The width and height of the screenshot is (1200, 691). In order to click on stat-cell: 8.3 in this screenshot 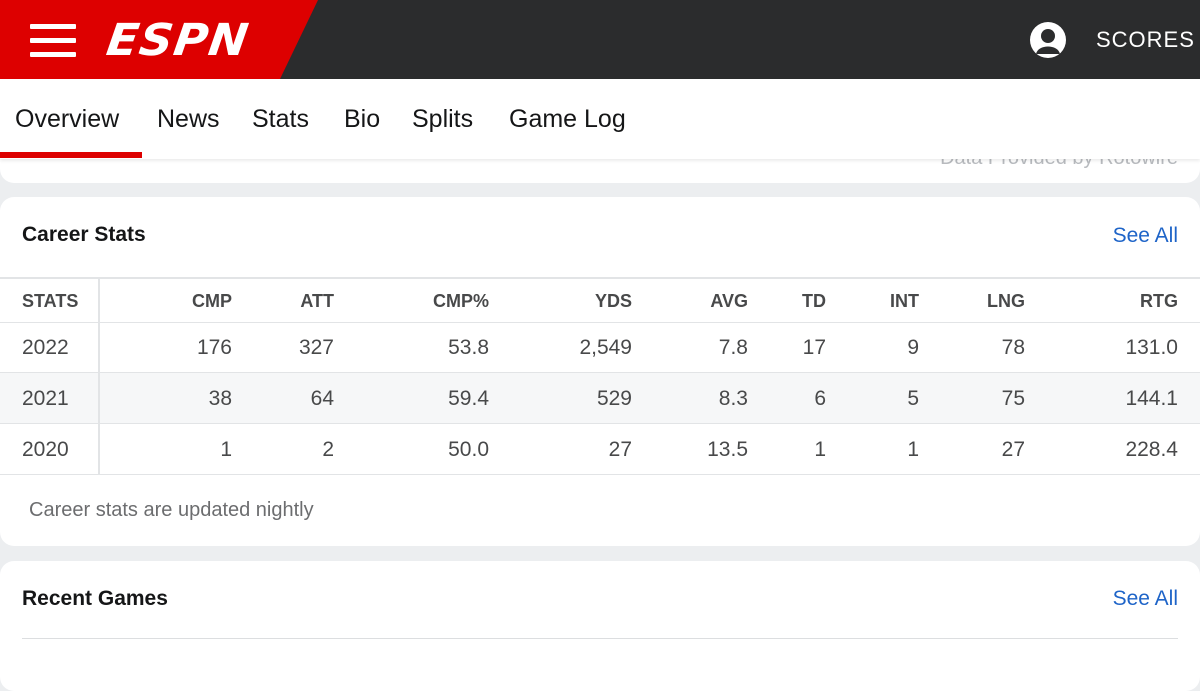, I will do `click(733, 398)`.